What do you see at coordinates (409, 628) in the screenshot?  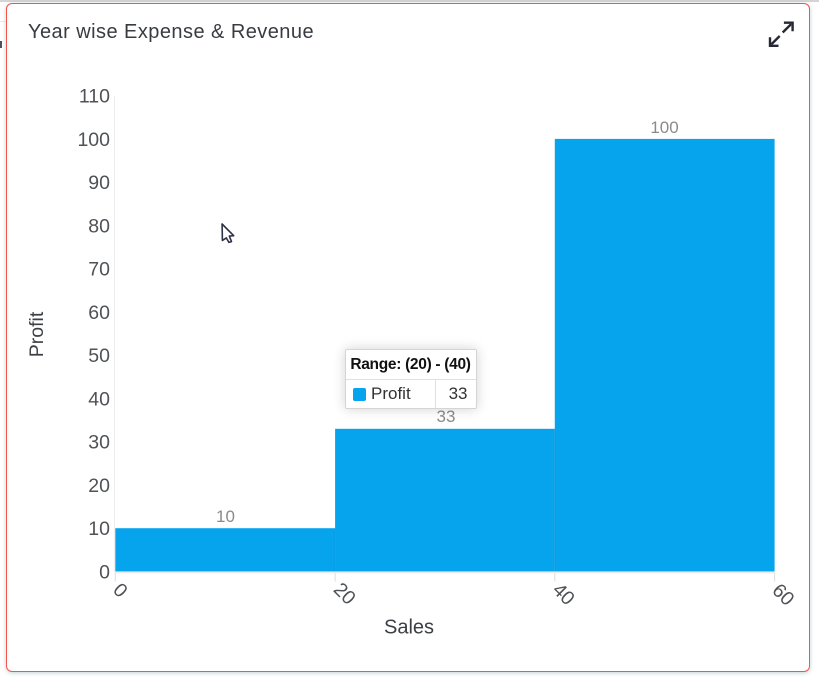 I see `svg-text: Sales` at bounding box center [409, 628].